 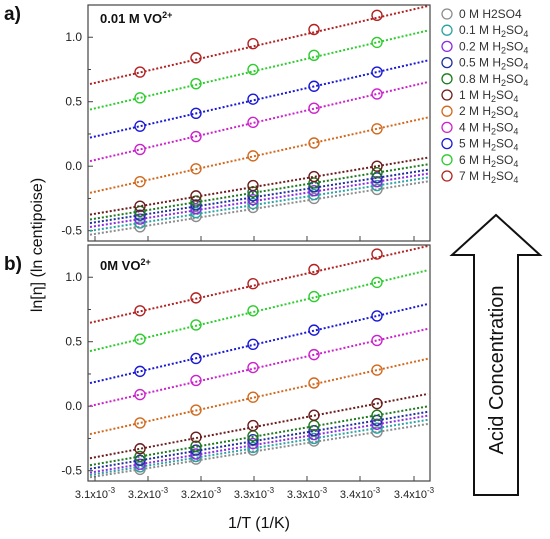 I want to click on ytick-label: 0.0, so click(x=73, y=406).